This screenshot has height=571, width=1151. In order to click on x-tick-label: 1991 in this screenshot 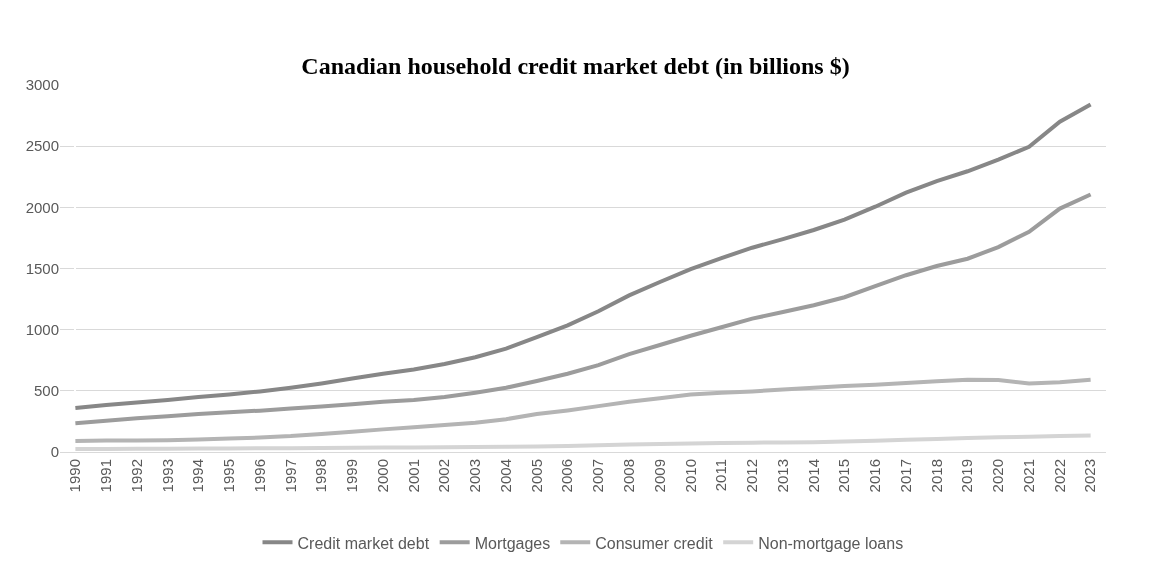, I will do `click(106, 476)`.